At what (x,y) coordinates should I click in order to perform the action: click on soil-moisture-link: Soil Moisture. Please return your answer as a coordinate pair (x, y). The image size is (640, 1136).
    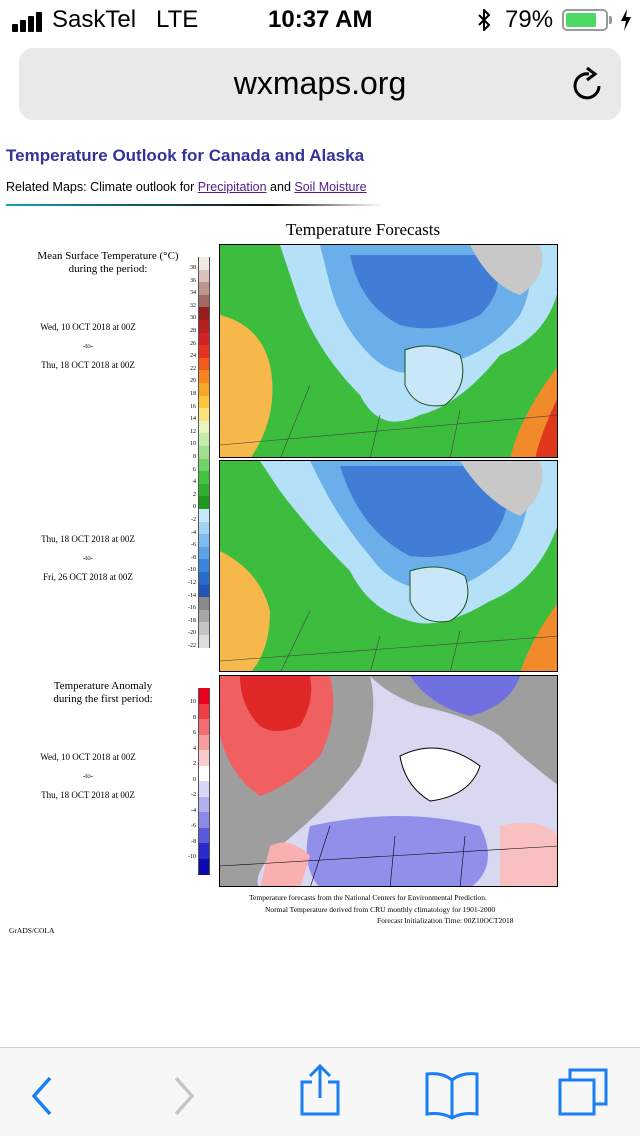
    Looking at the image, I should click on (330, 187).